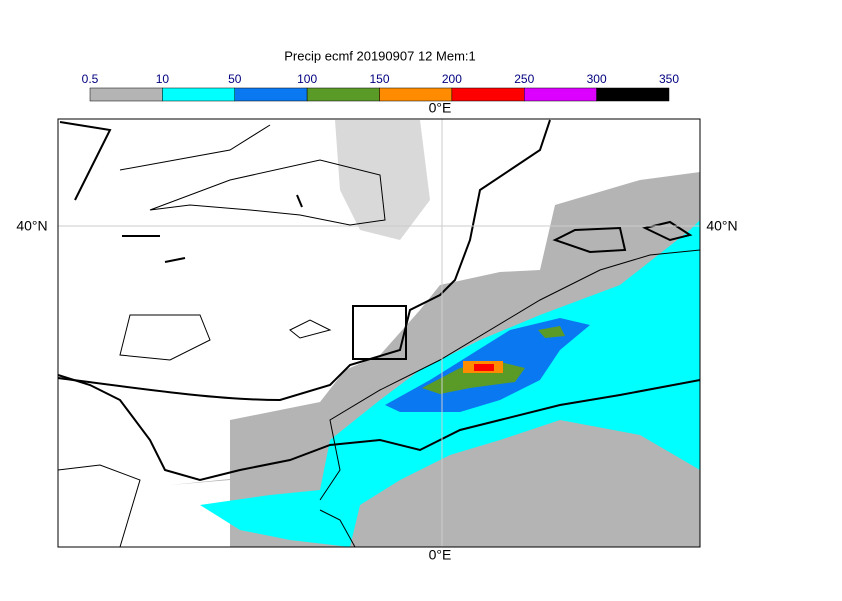  What do you see at coordinates (307, 79) in the screenshot?
I see `colorbar-label: 100` at bounding box center [307, 79].